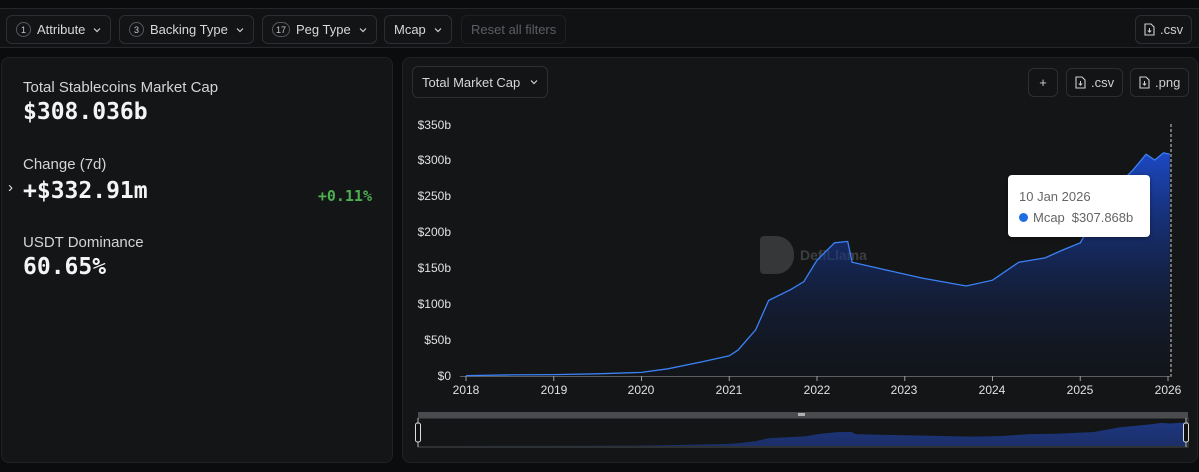 Image resolution: width=1199 pixels, height=472 pixels. What do you see at coordinates (434, 160) in the screenshot?
I see `y-tick: $300b` at bounding box center [434, 160].